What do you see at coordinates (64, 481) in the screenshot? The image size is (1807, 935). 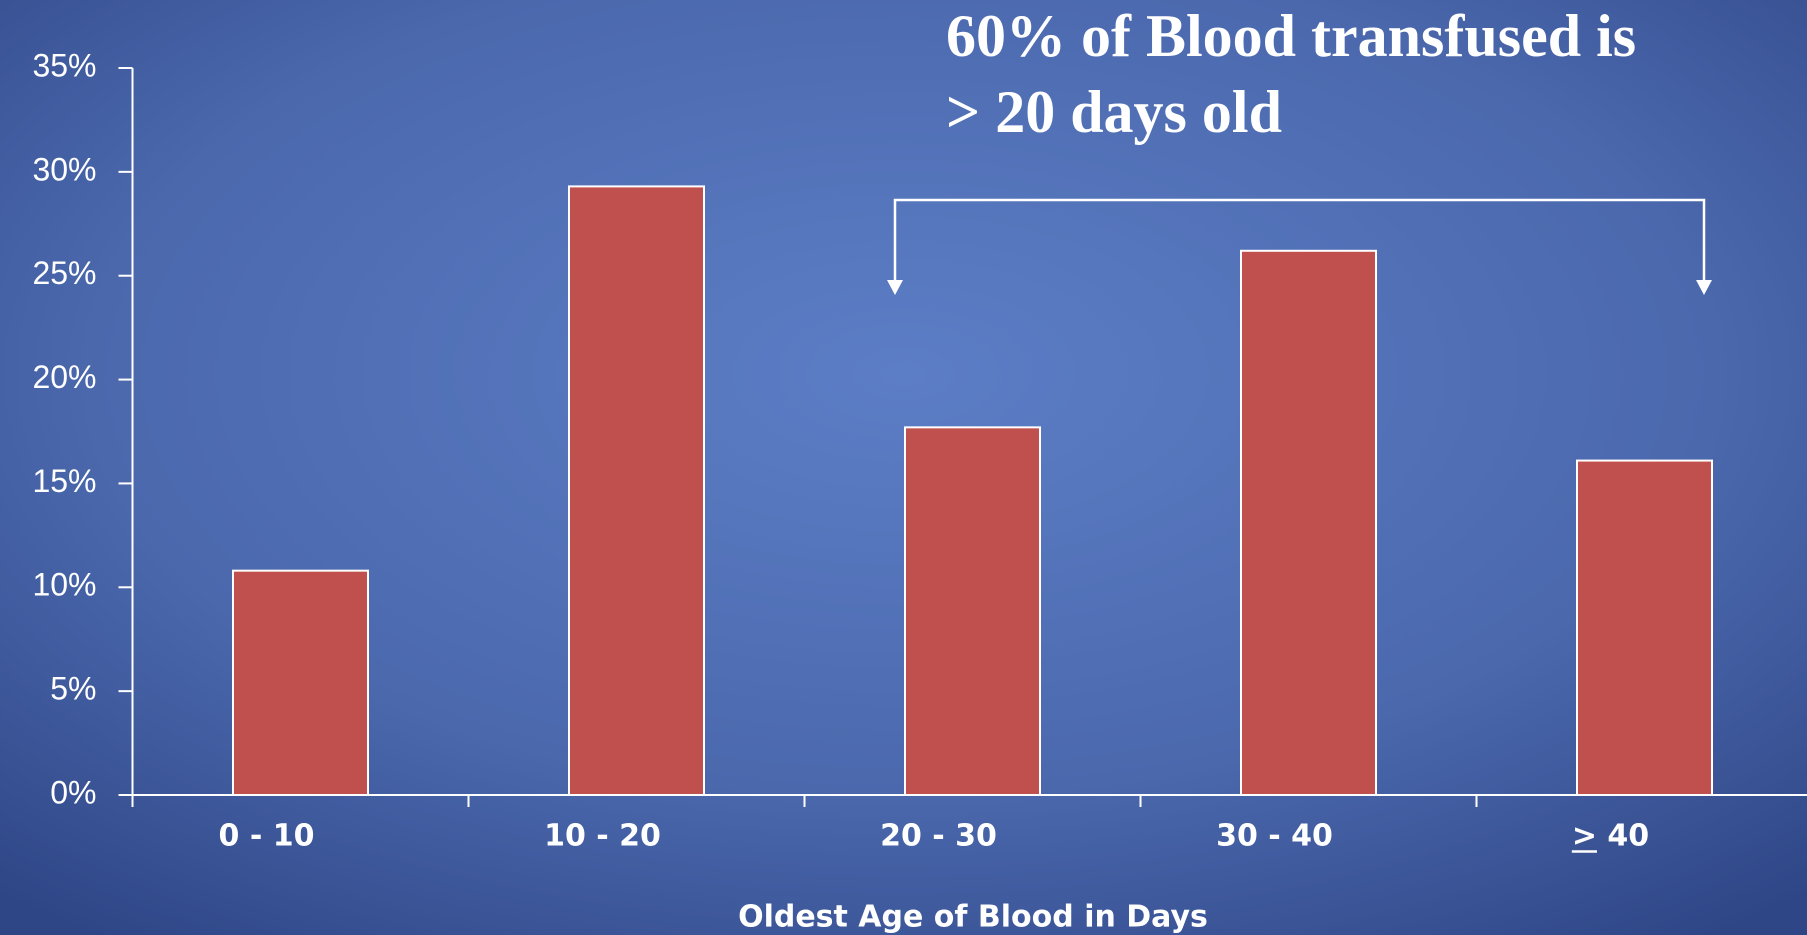 I see `y-tick-label: 15%` at bounding box center [64, 481].